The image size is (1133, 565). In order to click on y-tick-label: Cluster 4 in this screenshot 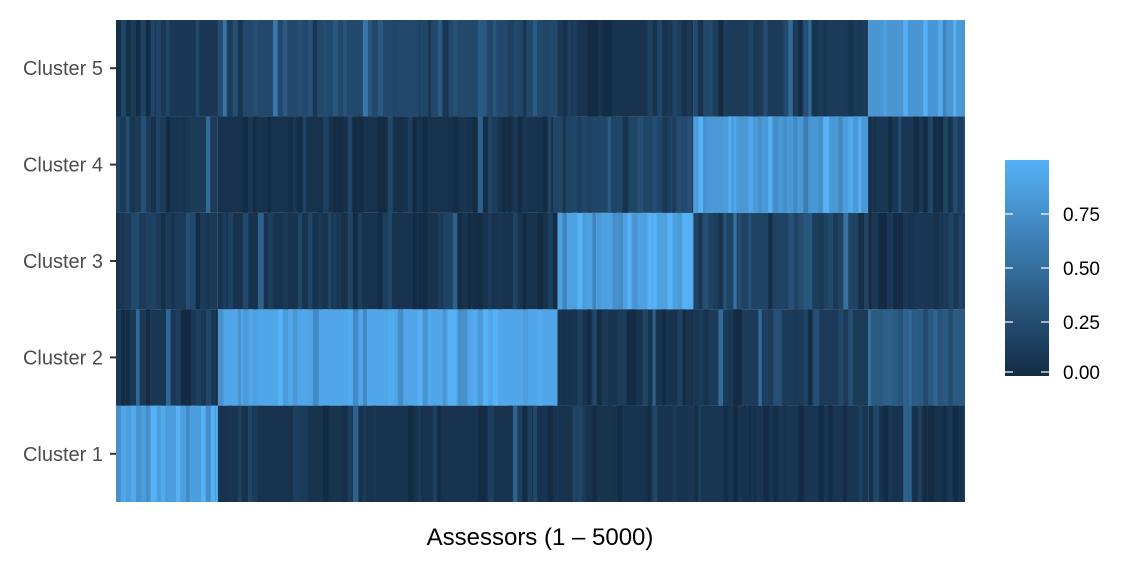, I will do `click(63, 166)`.